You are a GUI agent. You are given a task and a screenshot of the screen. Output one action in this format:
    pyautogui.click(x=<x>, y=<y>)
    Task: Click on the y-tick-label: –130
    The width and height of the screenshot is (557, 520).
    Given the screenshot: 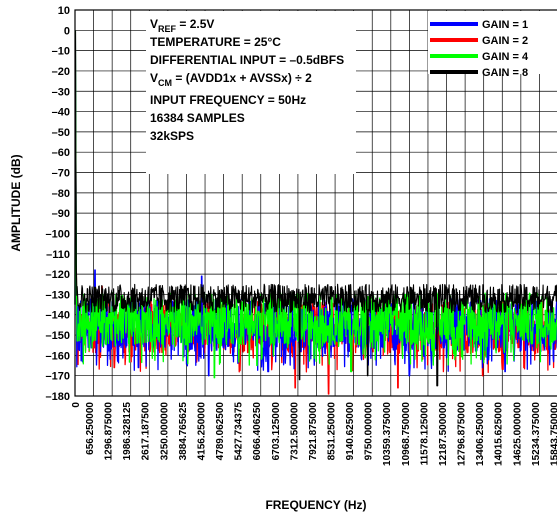 What is the action you would take?
    pyautogui.click(x=58, y=295)
    